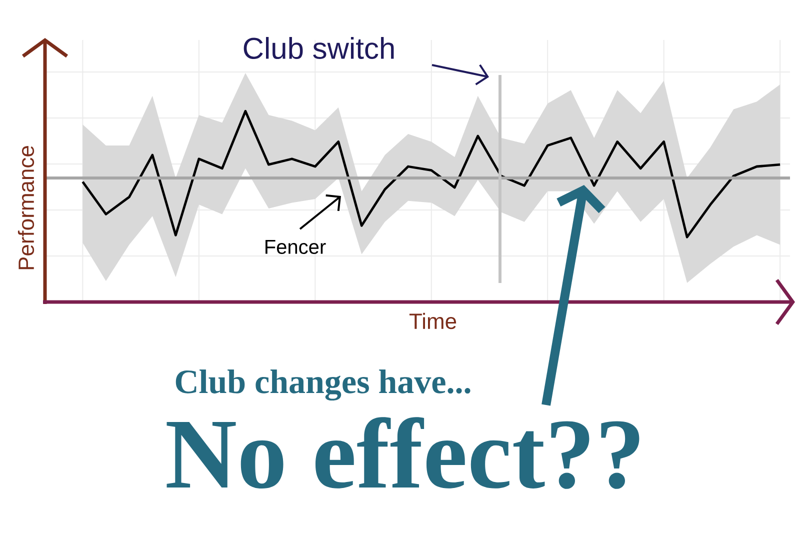  I want to click on x-axis-title: Time, so click(432, 321).